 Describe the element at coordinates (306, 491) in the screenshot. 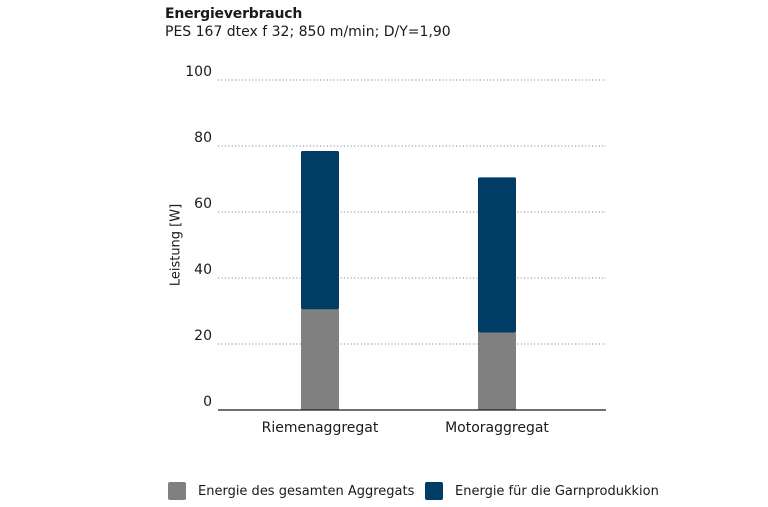

I see `legend-label-gesamt: Energie des gesamten Aggregats` at that location.